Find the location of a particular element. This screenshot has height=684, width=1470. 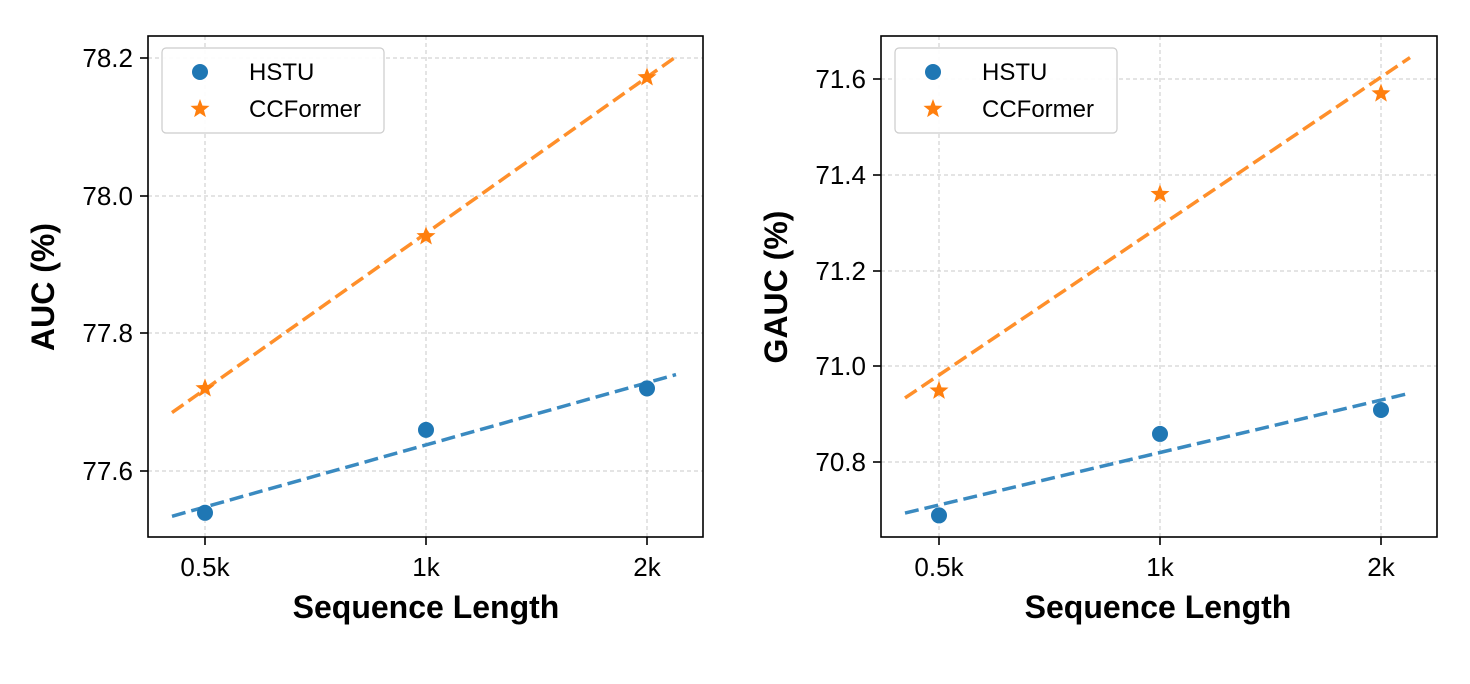

auc-y-axis-title: AUC (%) is located at coordinates (43, 287).